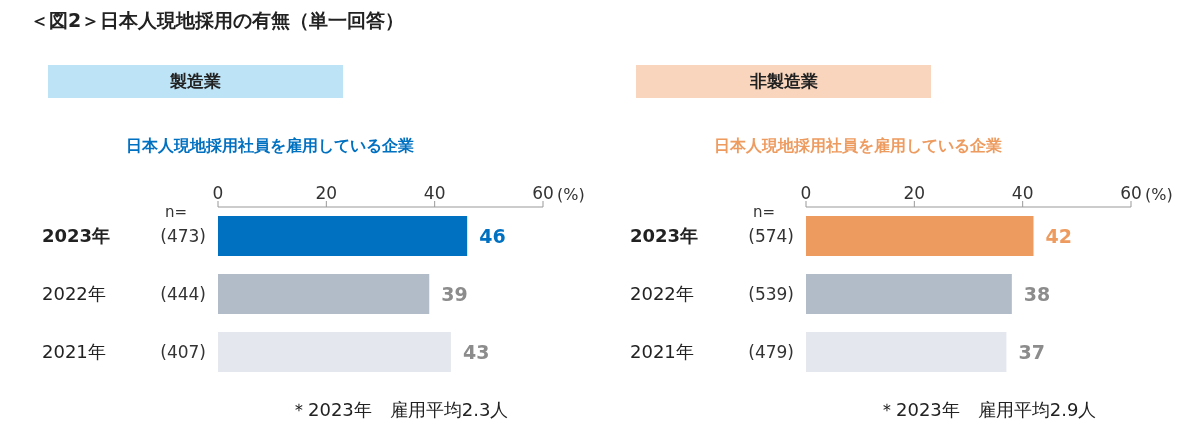 The height and width of the screenshot is (435, 1203). I want to click on data-label: 37, so click(1031, 352).